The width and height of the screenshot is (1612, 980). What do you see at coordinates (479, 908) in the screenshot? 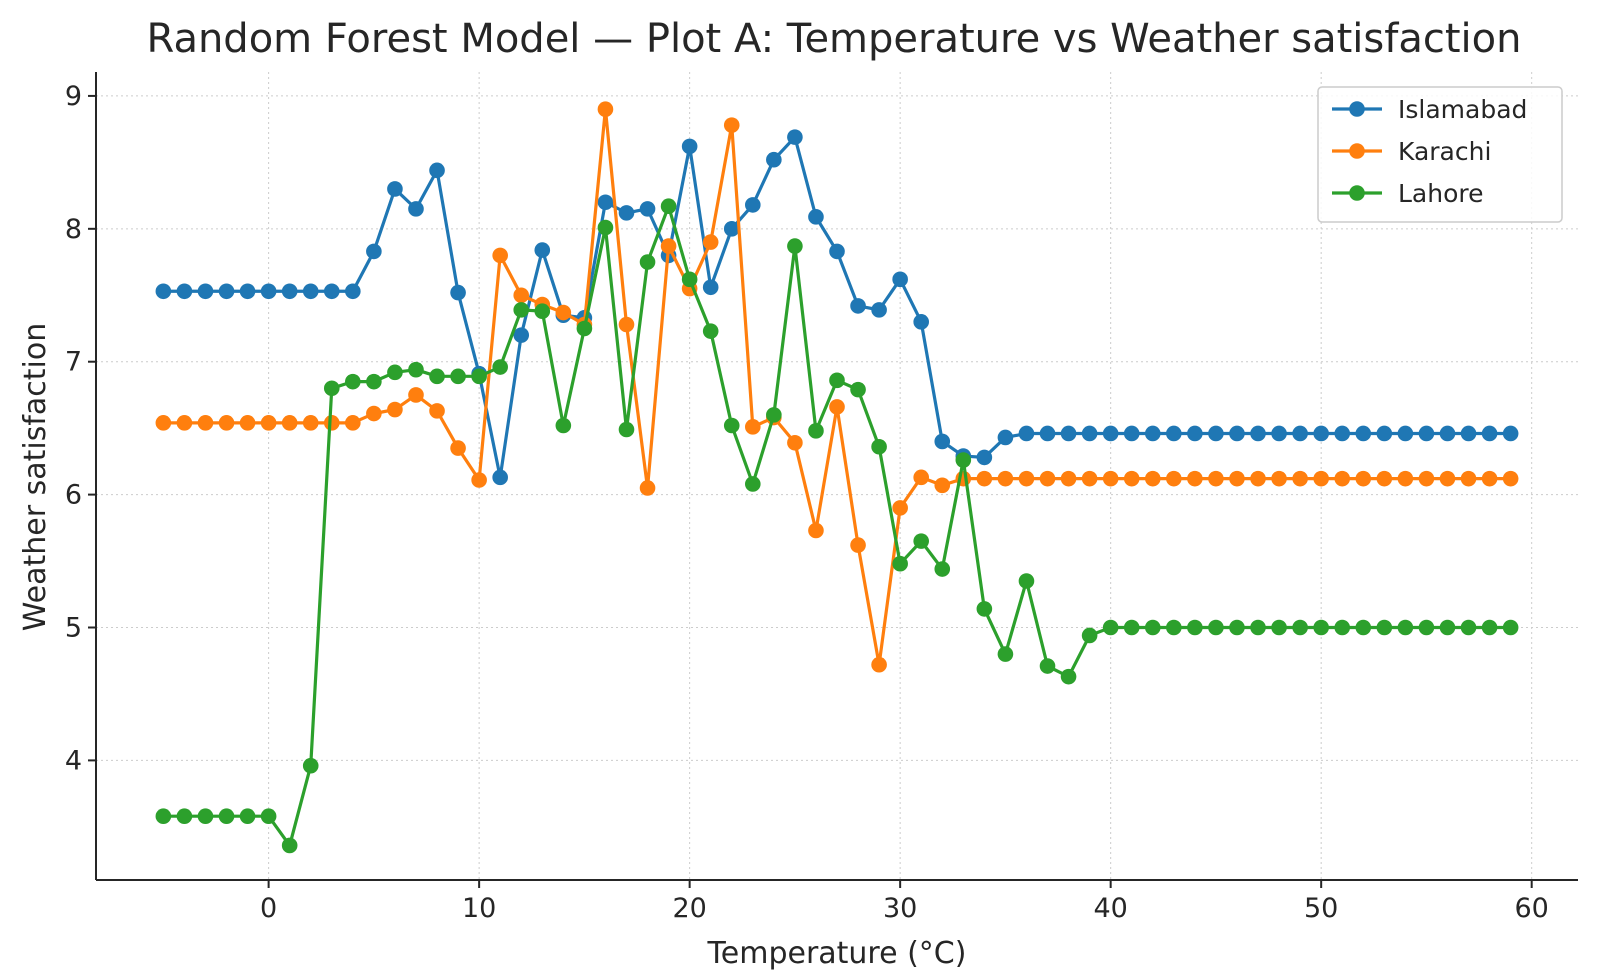
I see `x-tick-label: 10` at bounding box center [479, 908].